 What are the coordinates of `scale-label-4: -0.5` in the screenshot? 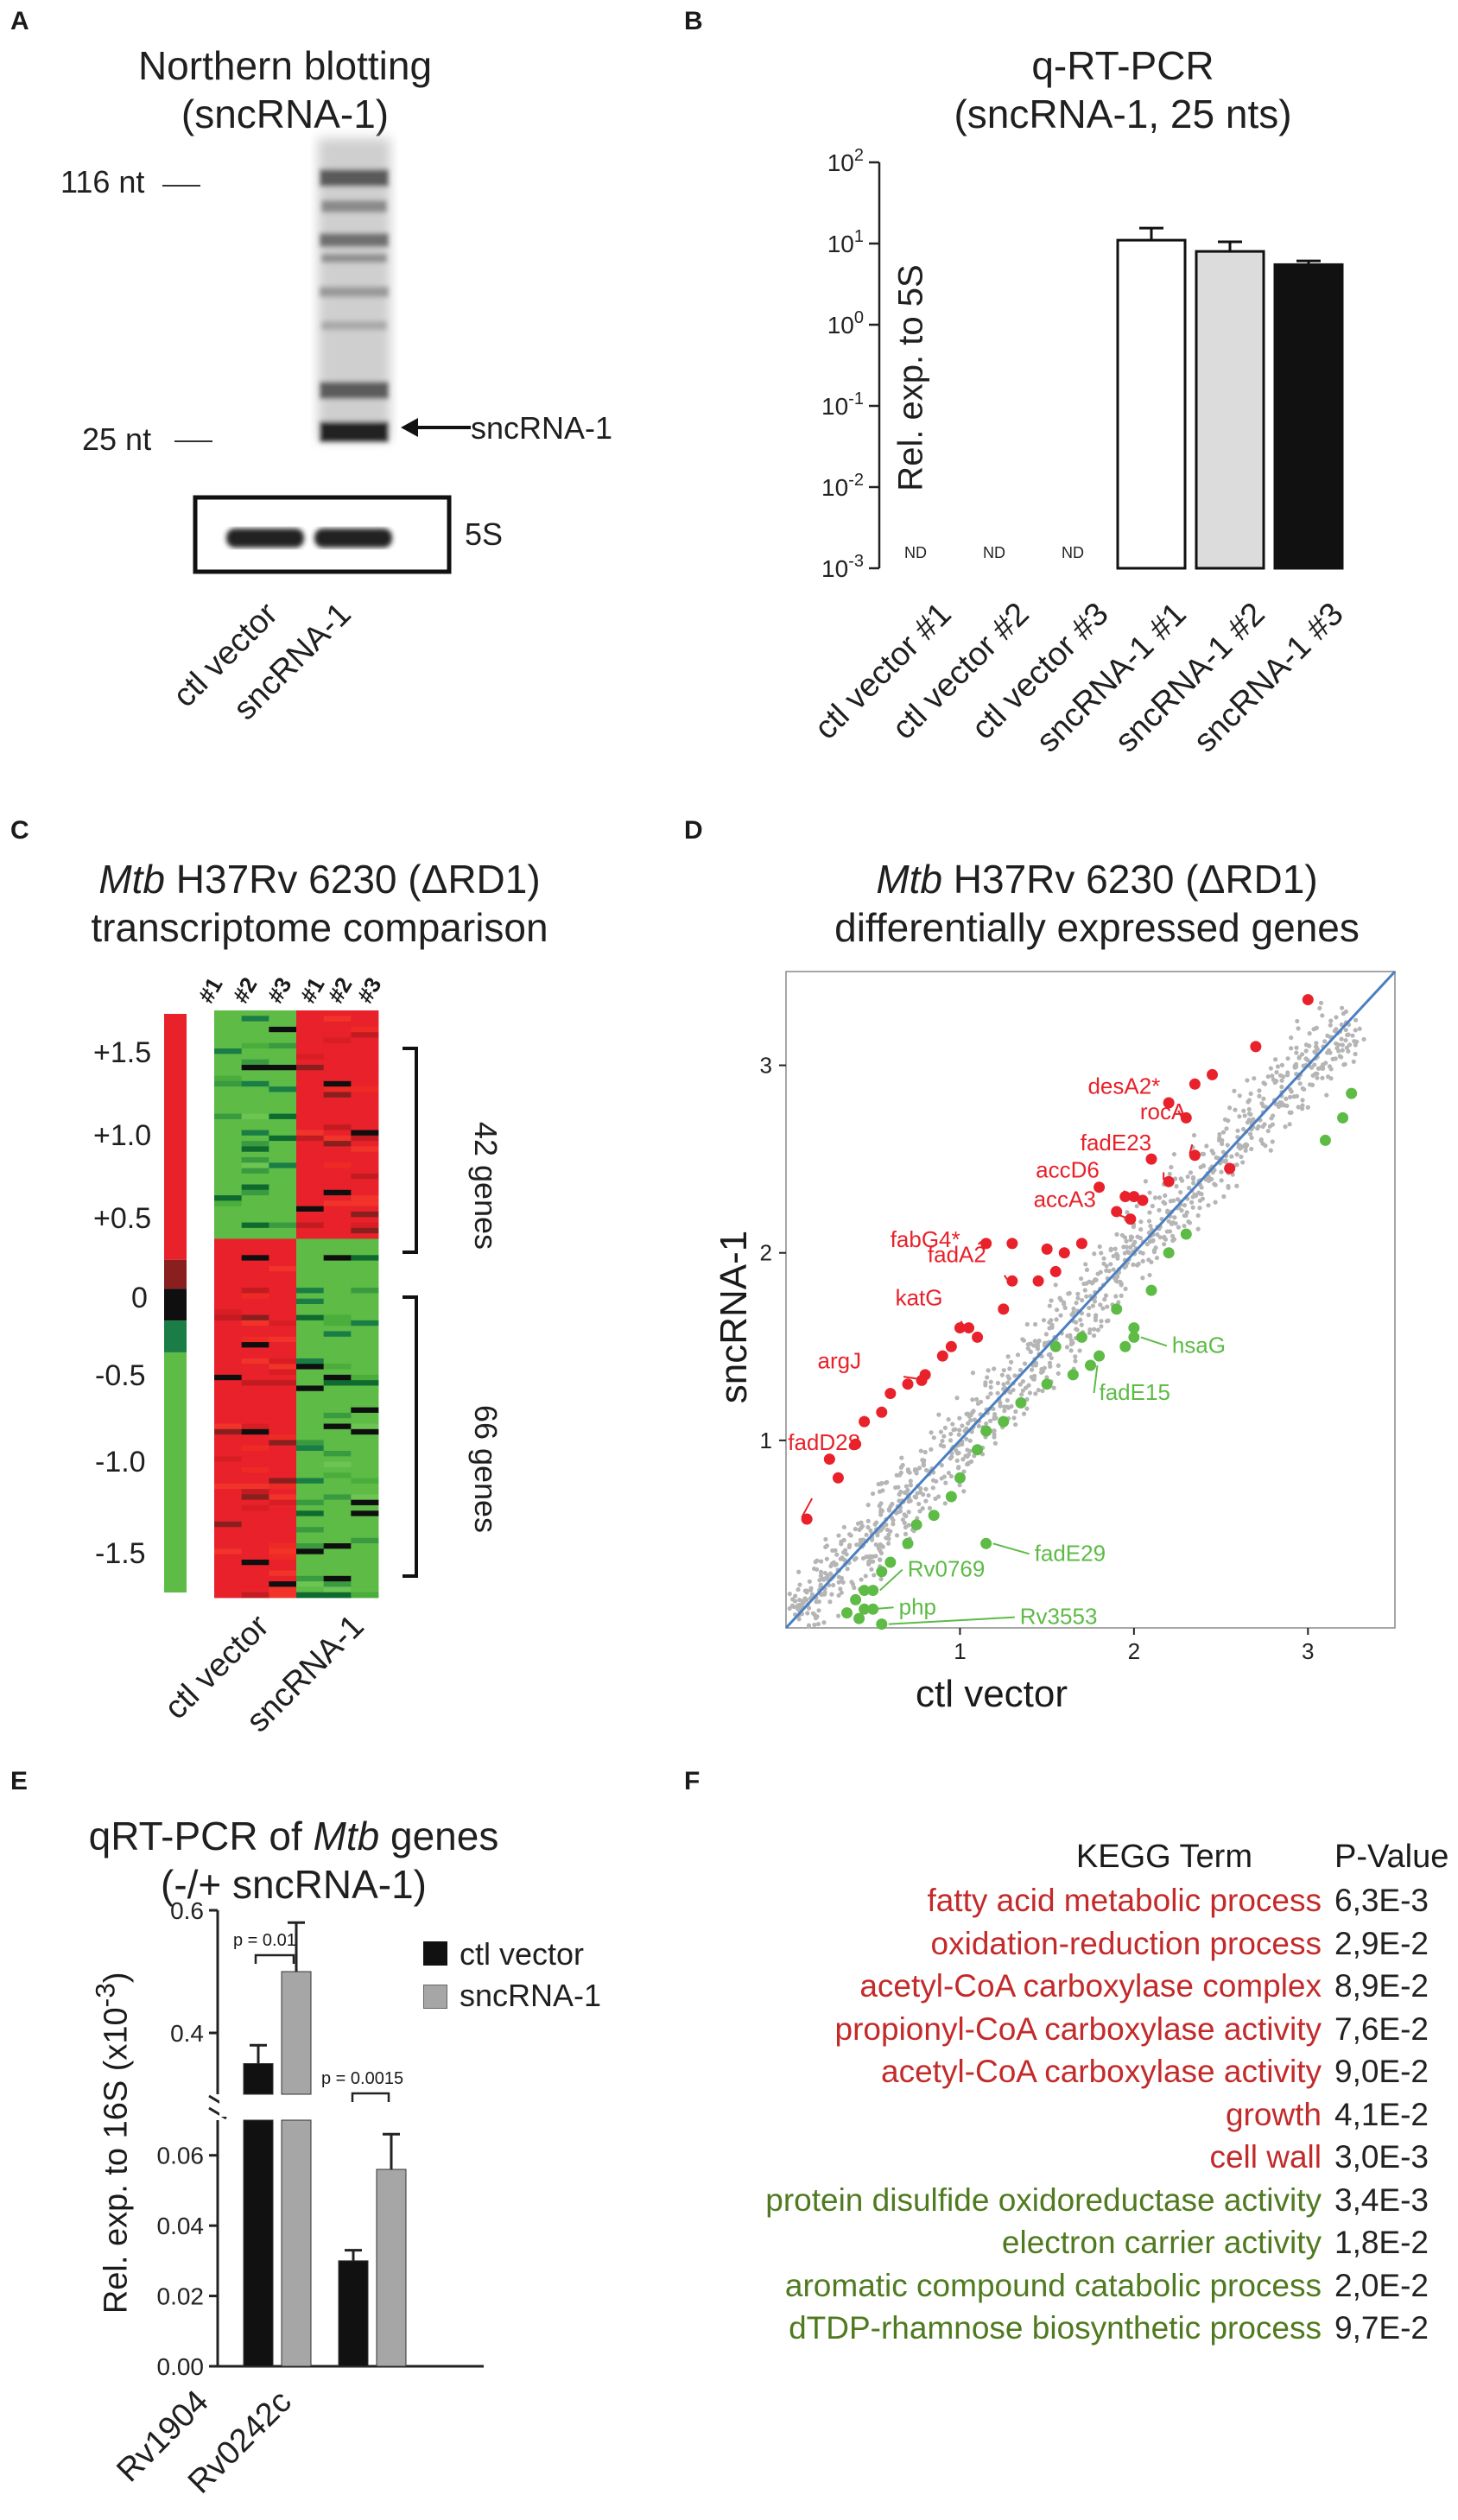 It's located at (120, 1375).